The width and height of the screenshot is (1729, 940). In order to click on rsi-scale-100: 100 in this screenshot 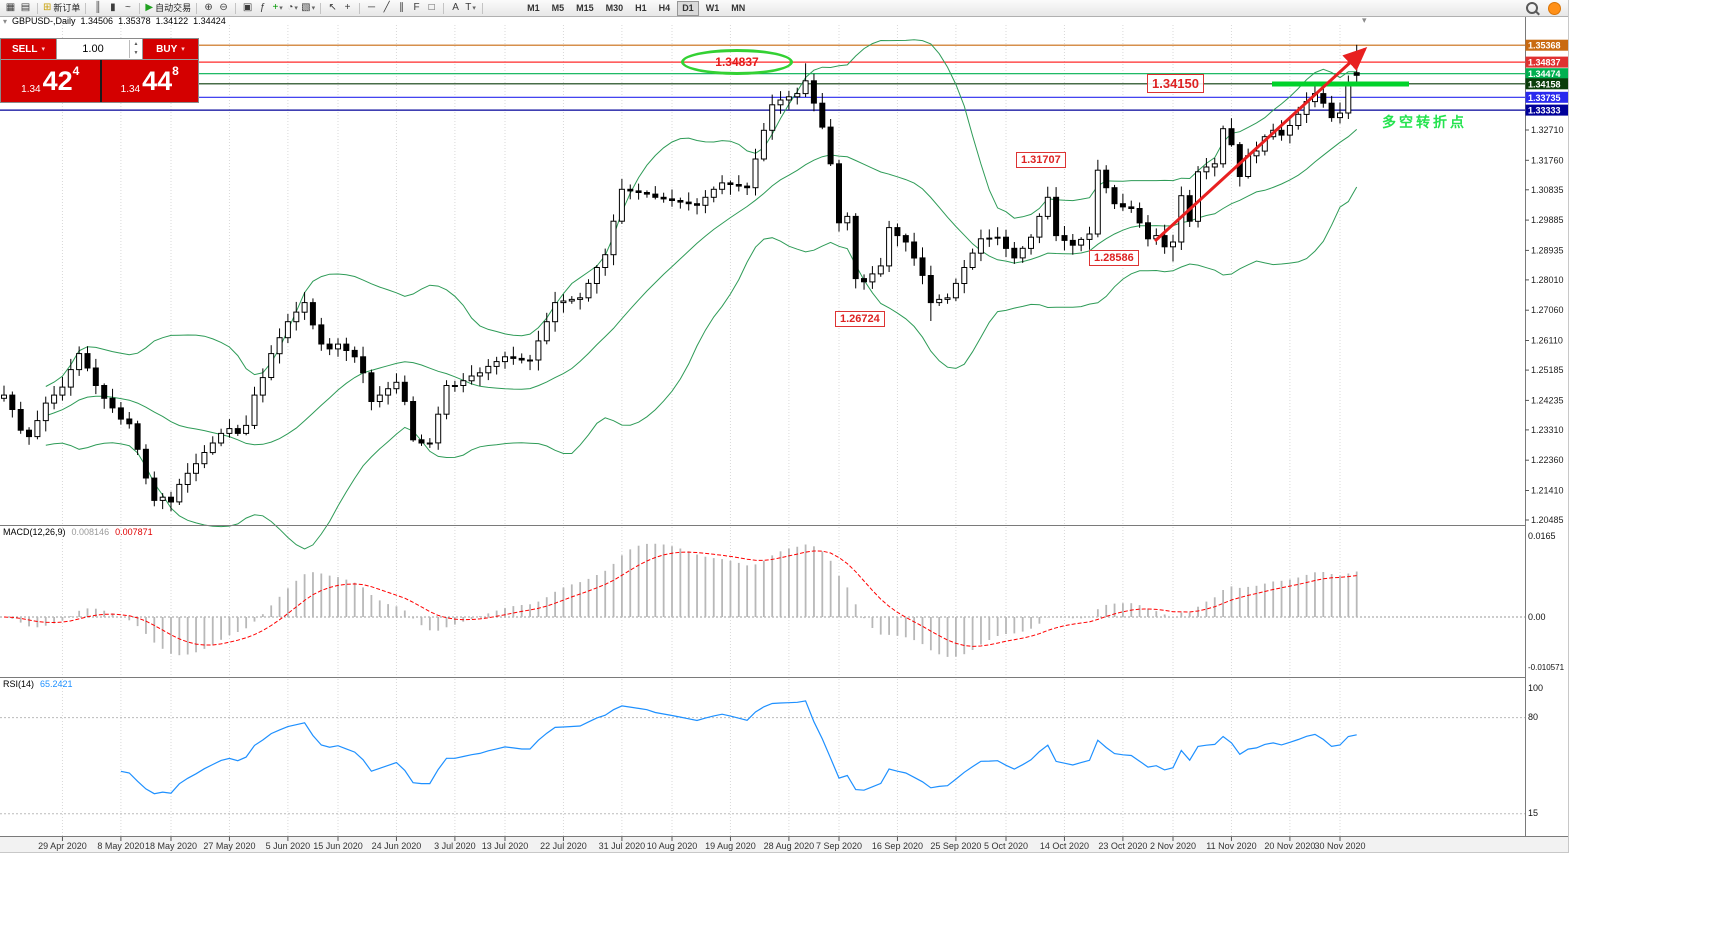, I will do `click(1536, 688)`.